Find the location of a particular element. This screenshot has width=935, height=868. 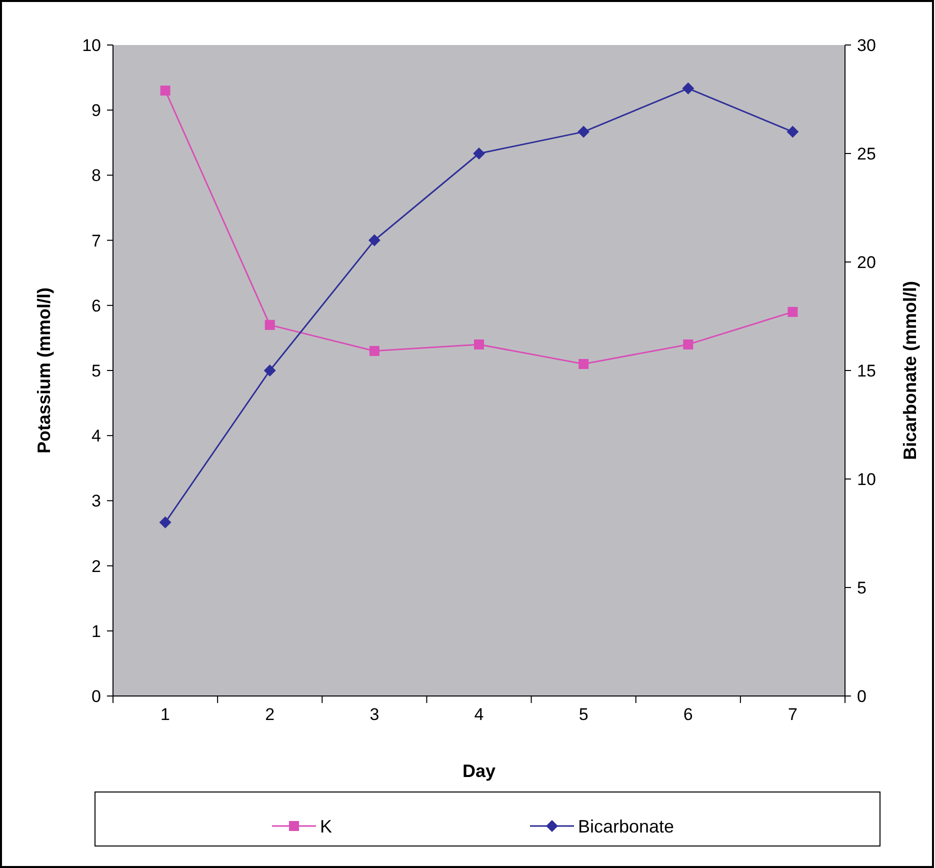

y2-axis-title: Bicarbonate (mmol/l) is located at coordinates (910, 370).